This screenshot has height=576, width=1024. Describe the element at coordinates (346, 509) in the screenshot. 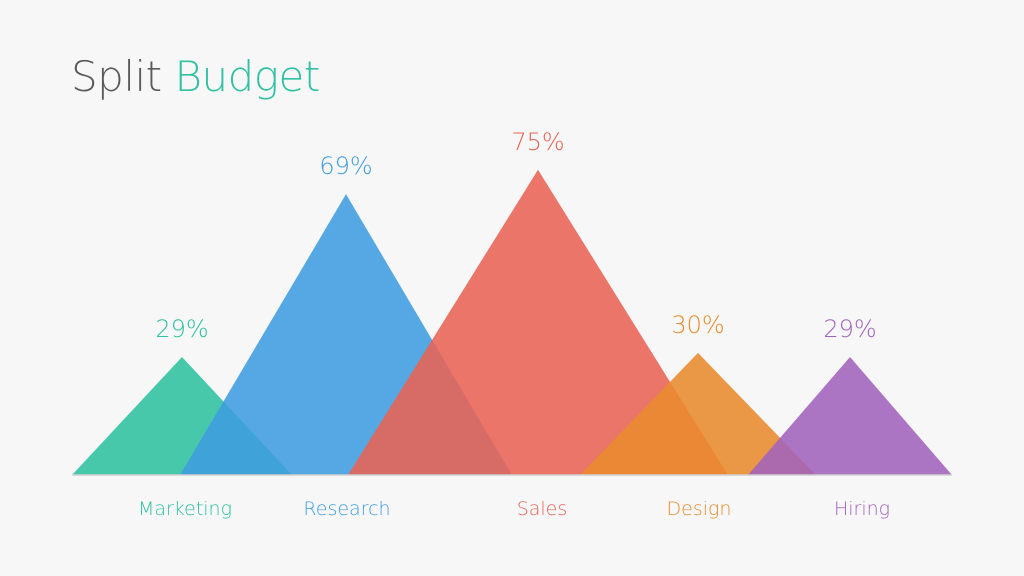

I see `category-label-research: Research` at that location.